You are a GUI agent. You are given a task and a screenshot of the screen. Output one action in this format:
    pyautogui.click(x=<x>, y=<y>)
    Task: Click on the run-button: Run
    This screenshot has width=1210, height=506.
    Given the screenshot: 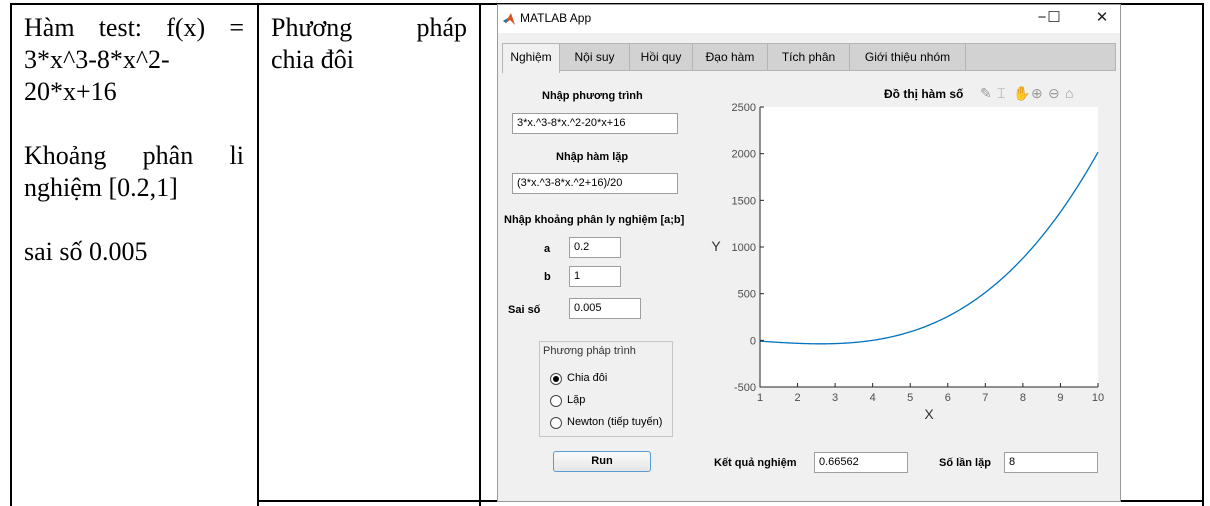 What is the action you would take?
    pyautogui.click(x=602, y=461)
    